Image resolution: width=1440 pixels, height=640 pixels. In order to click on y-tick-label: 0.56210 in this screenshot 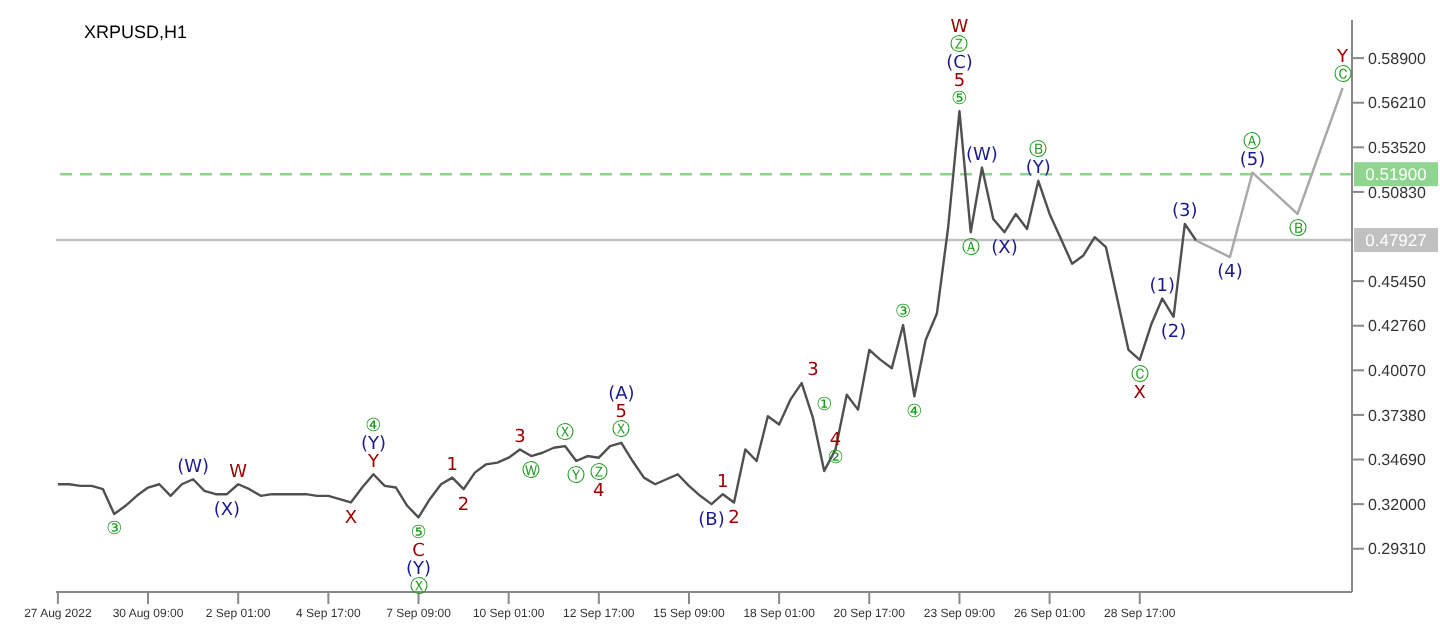, I will do `click(1397, 103)`.